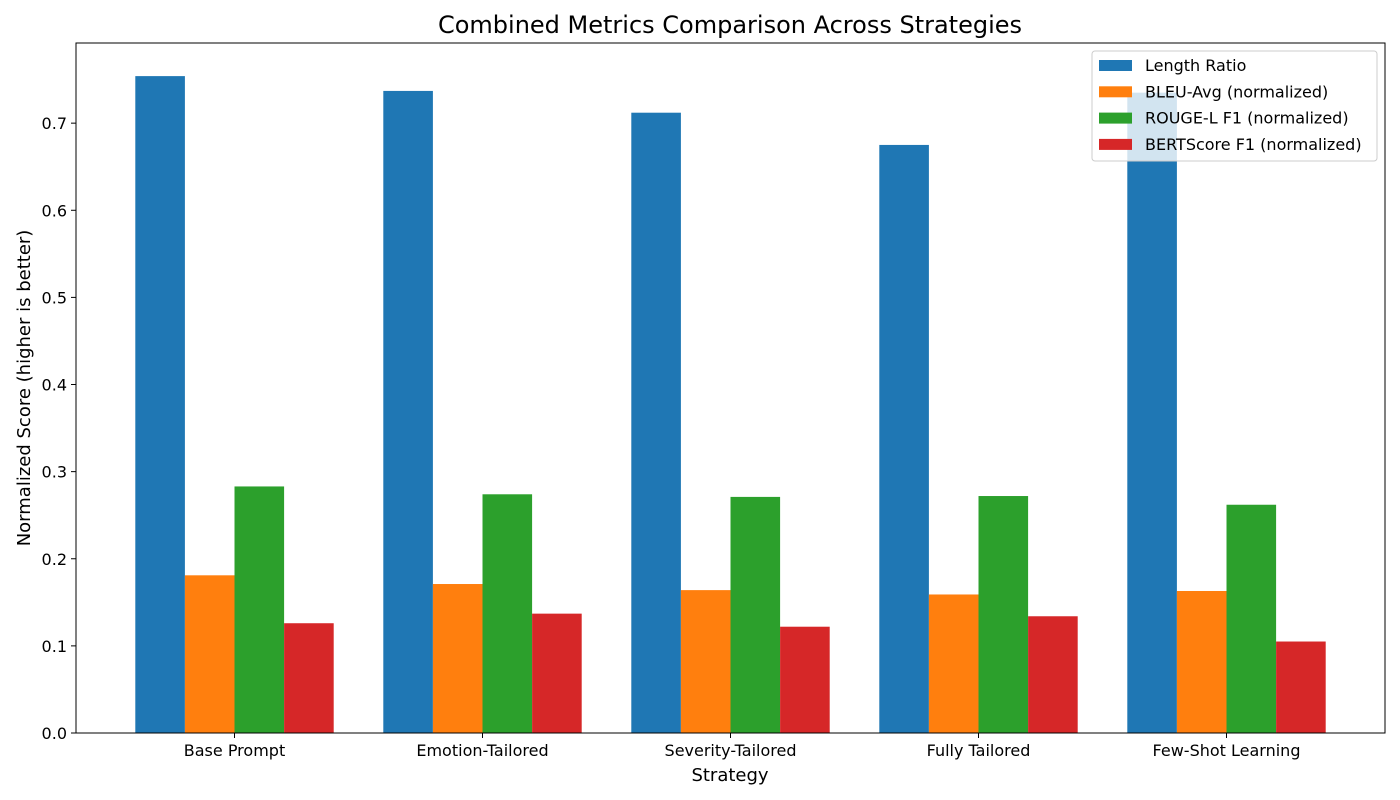  What do you see at coordinates (731, 750) in the screenshot?
I see `x-tick-label: Severity-Tailored` at bounding box center [731, 750].